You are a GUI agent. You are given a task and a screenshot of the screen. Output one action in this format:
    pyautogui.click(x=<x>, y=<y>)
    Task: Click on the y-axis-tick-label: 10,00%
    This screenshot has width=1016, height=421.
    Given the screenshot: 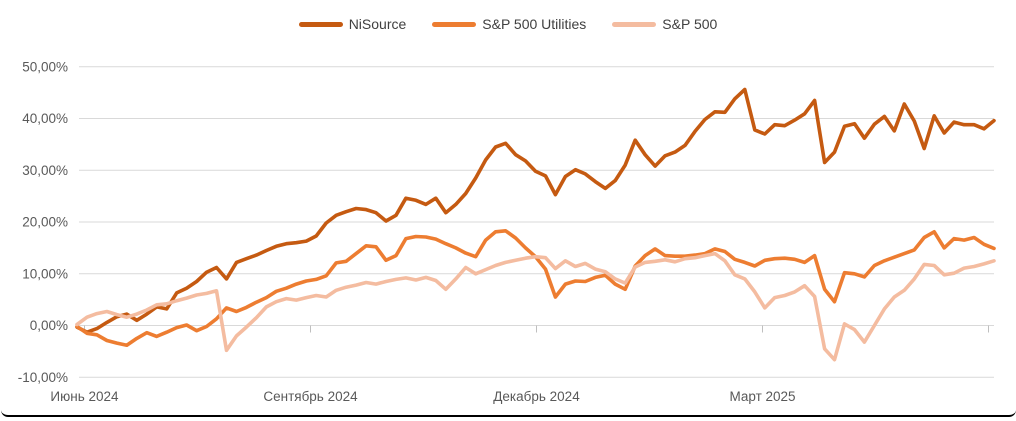 What is the action you would take?
    pyautogui.click(x=45, y=273)
    